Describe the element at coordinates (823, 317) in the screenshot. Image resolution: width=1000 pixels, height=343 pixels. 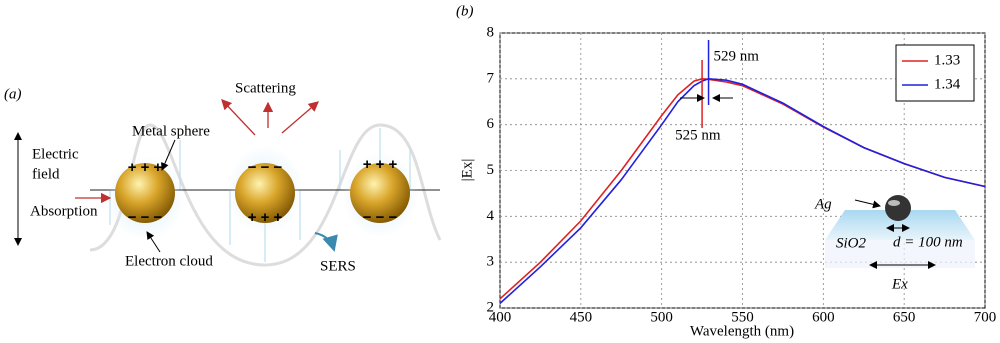
I see `x-tick-label: 600` at that location.